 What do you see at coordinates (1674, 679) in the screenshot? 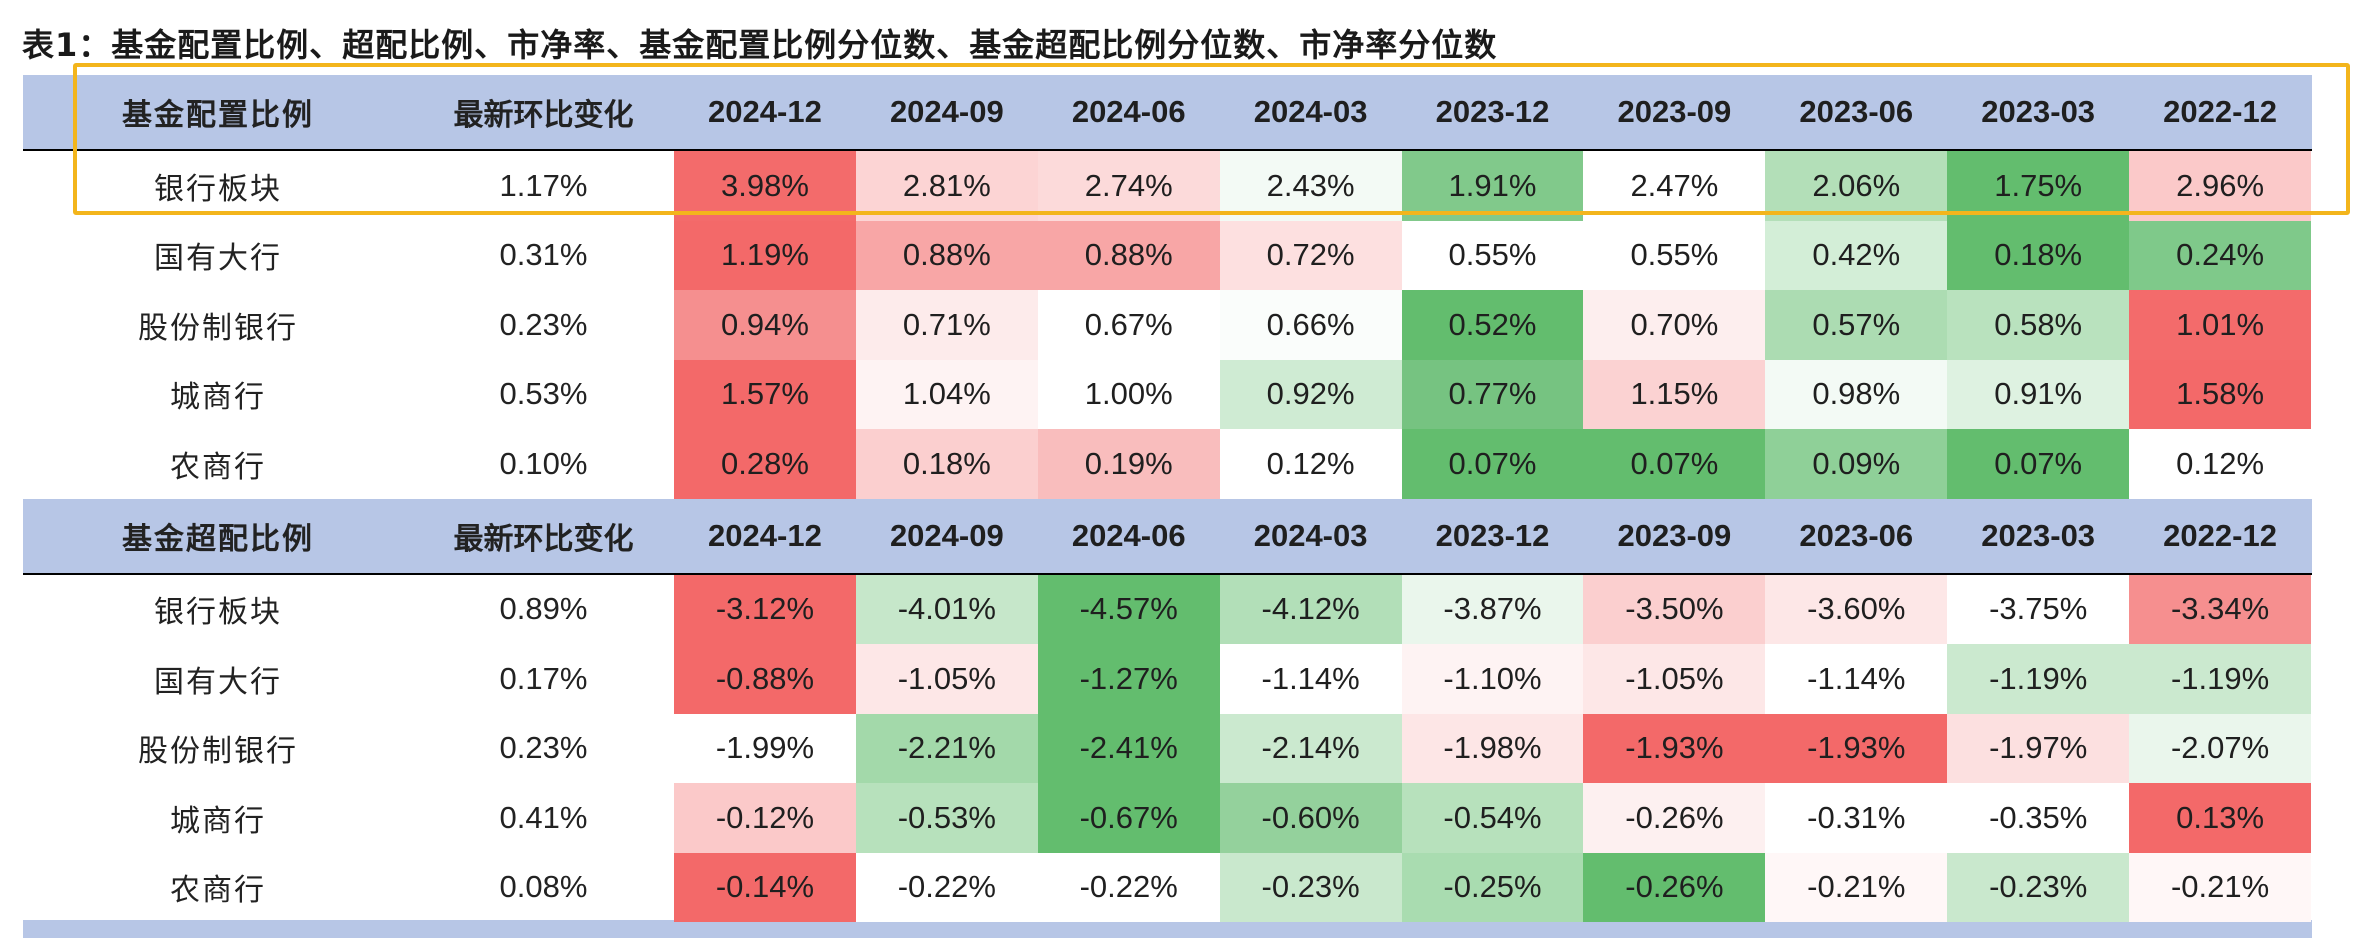
I see `value-cell: -1.05%` at bounding box center [1674, 679].